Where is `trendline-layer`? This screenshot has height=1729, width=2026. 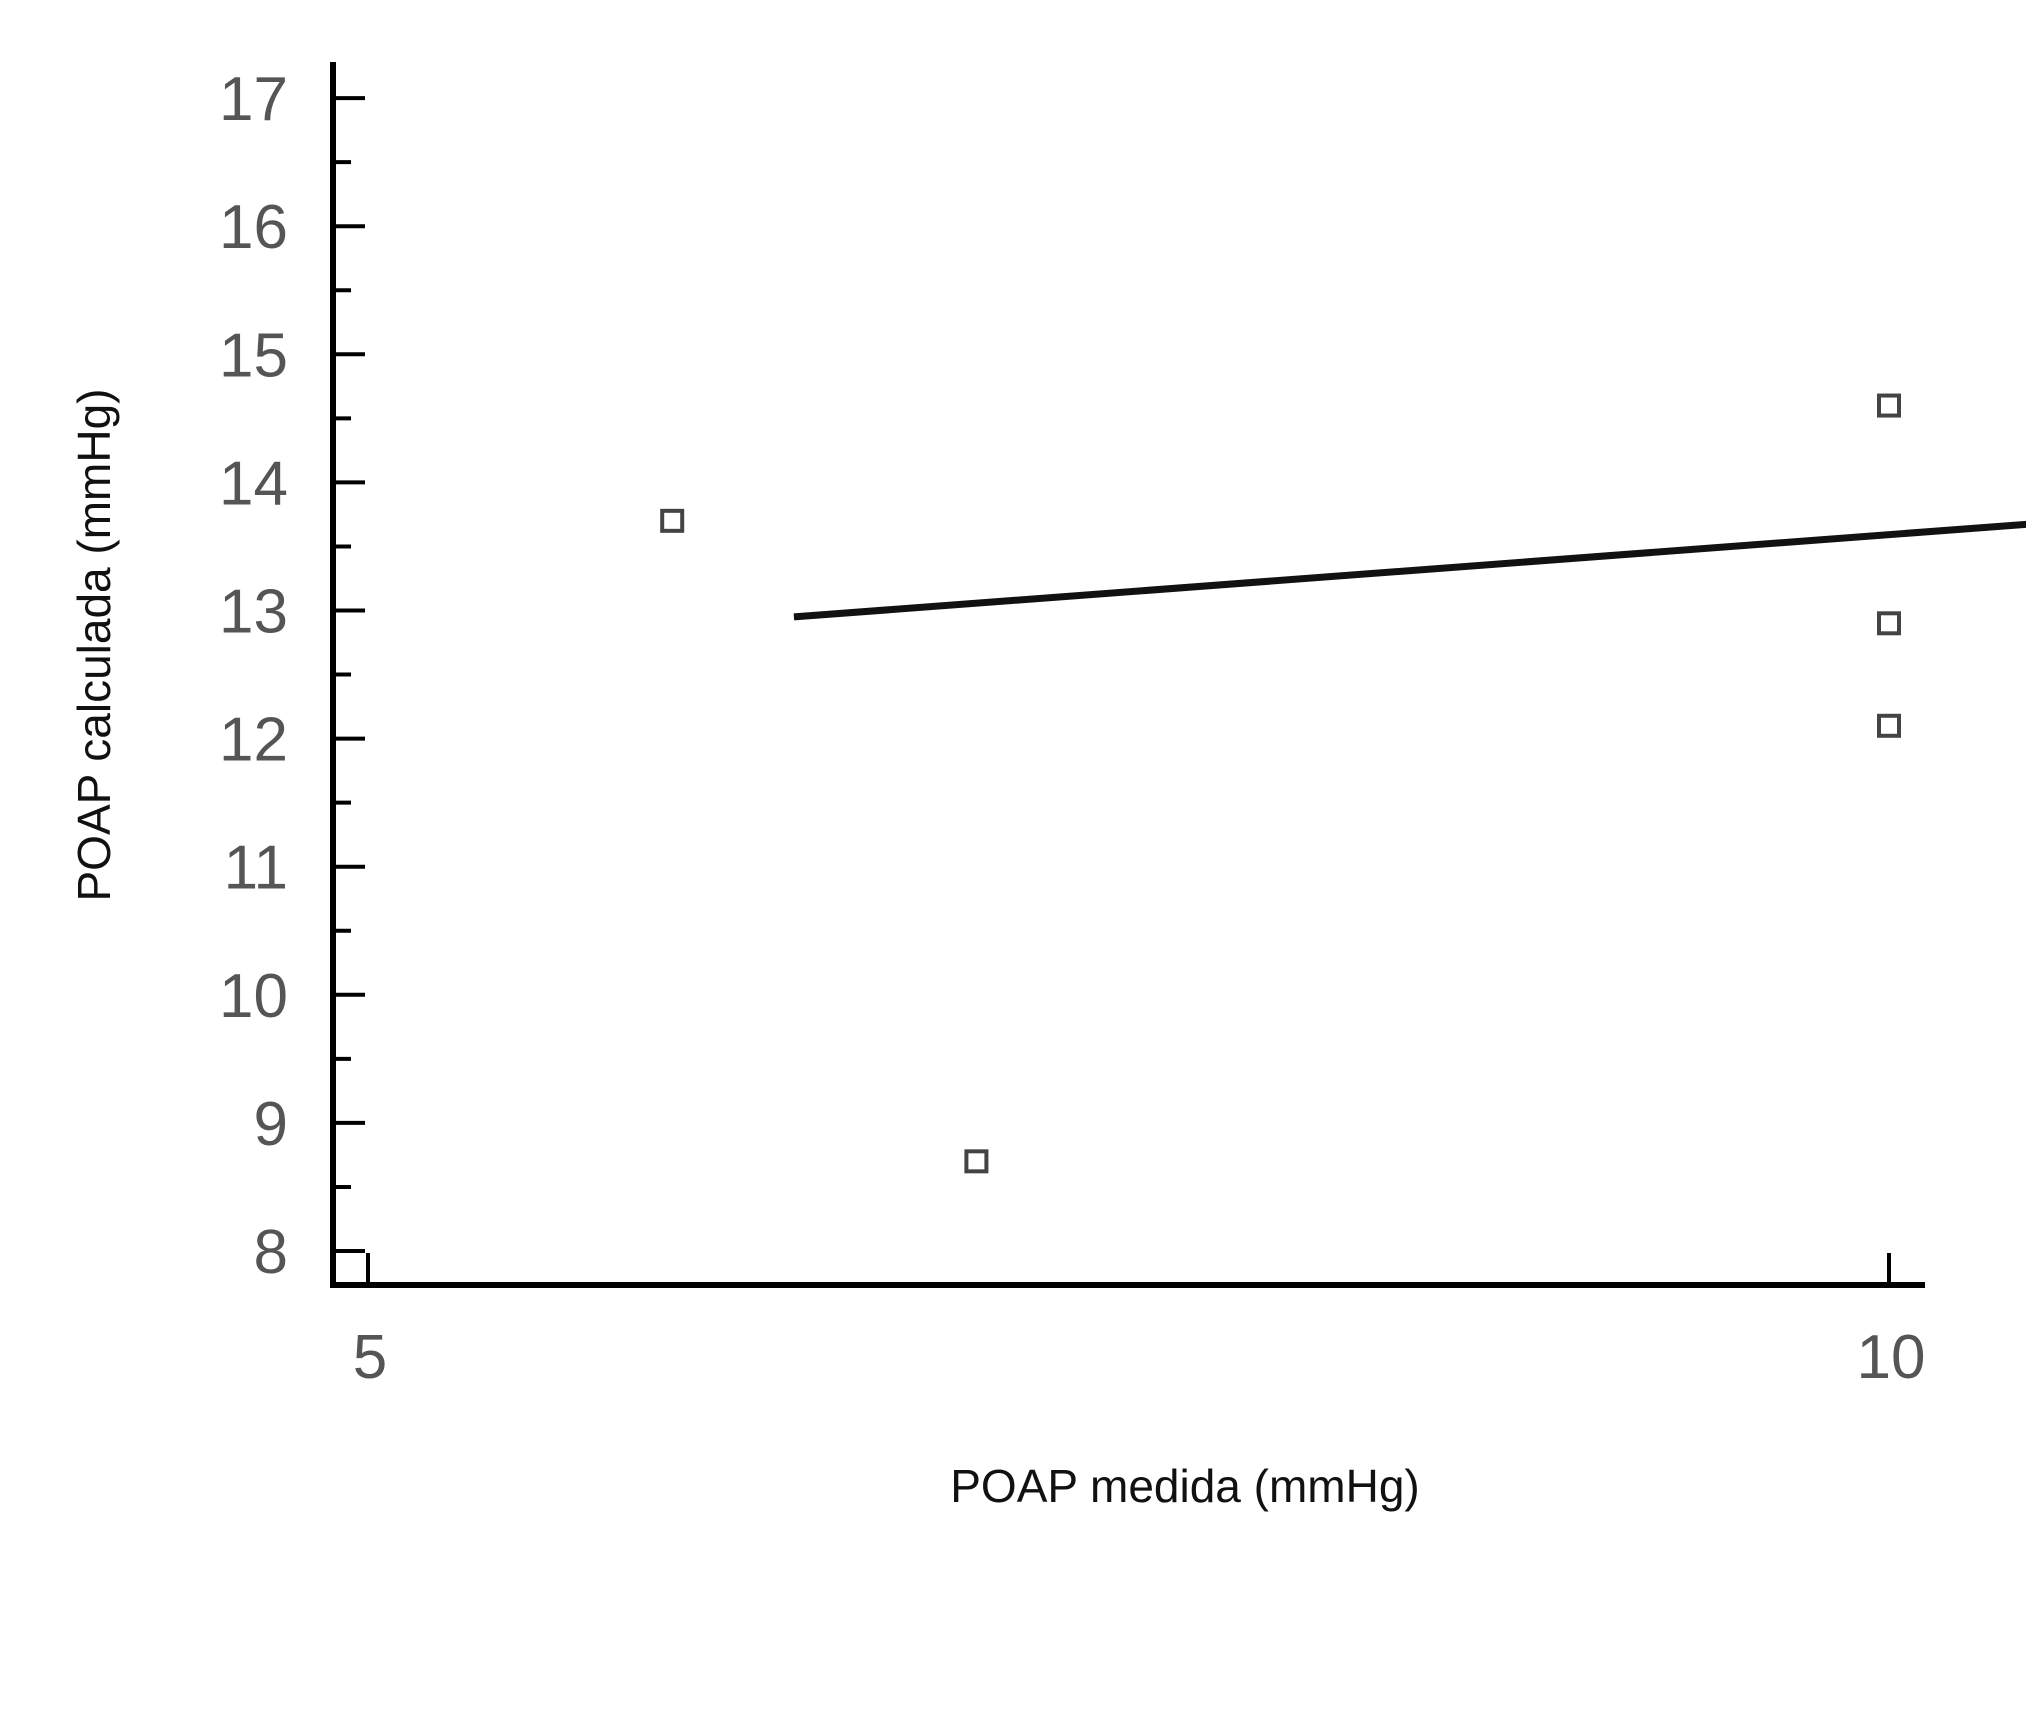
trendline-layer is located at coordinates (1409, 570).